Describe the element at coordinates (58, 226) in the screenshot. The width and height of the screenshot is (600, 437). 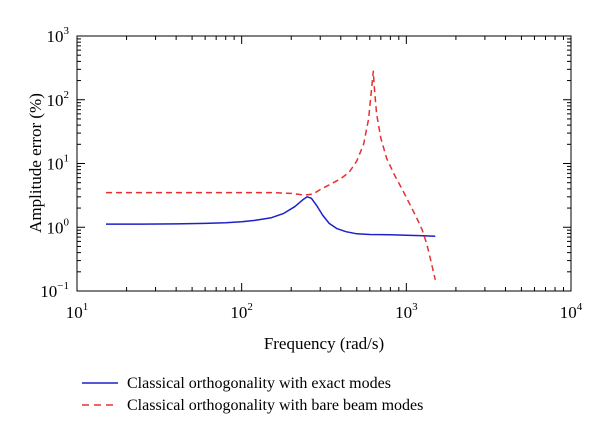
I see `y-tick-label: 10⁰` at that location.